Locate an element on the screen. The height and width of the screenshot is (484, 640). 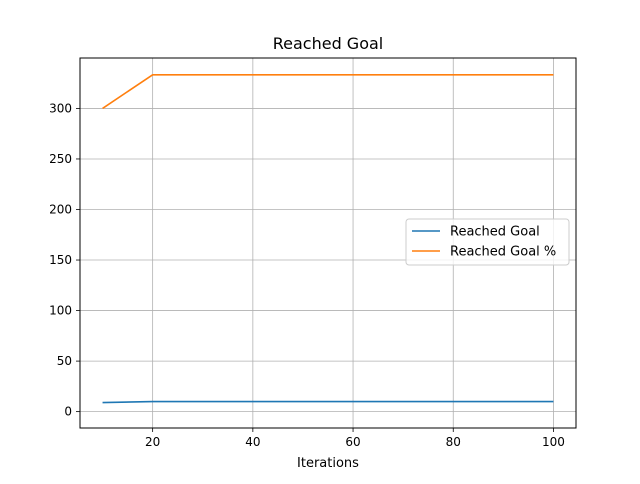
y-tick-label: 0 is located at coordinates (68, 412).